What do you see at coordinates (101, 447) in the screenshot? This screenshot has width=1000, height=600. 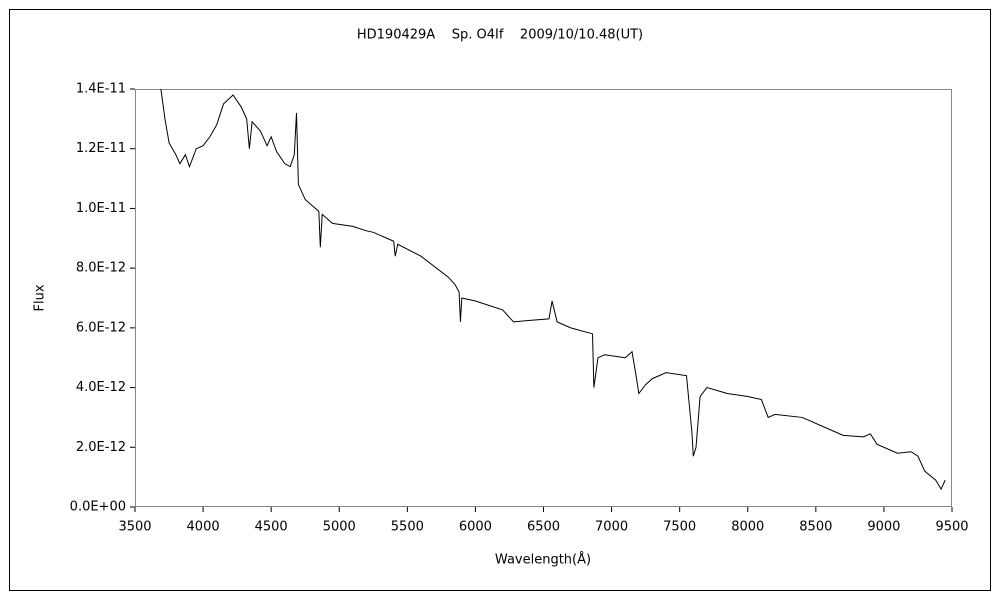 I see `y-tick-label: 2.0E-12` at bounding box center [101, 447].